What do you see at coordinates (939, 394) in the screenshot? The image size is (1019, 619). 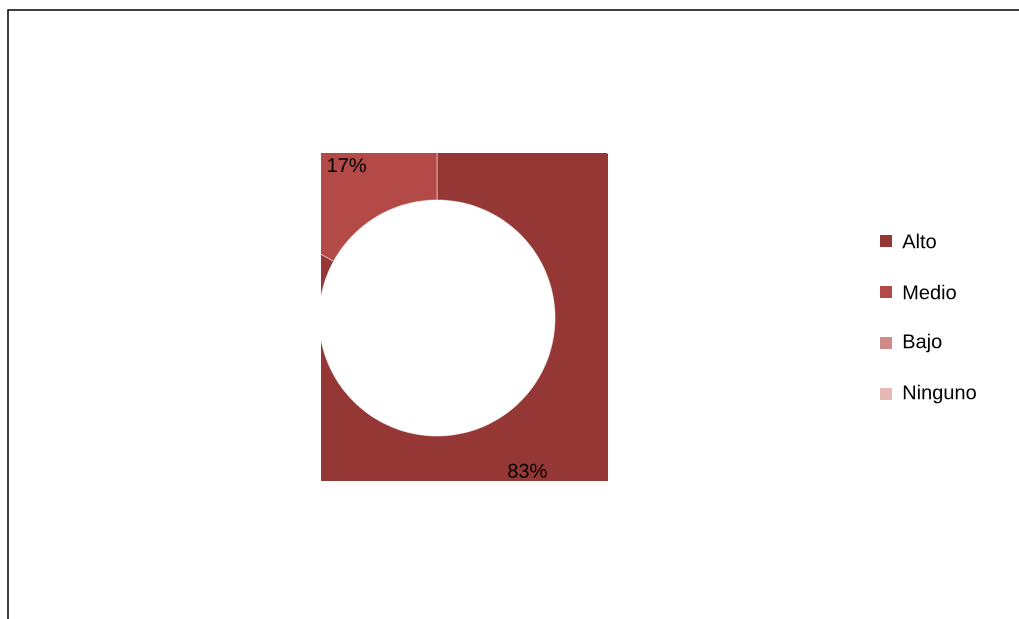 I see `legend-label: Ninguno` at bounding box center [939, 394].